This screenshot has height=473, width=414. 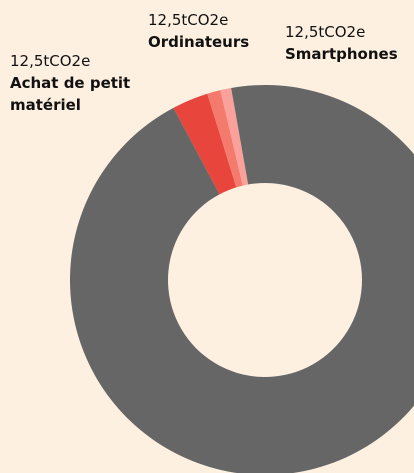 What do you see at coordinates (70, 94) in the screenshot?
I see `segment-name-label: Achat de petit matériel` at bounding box center [70, 94].